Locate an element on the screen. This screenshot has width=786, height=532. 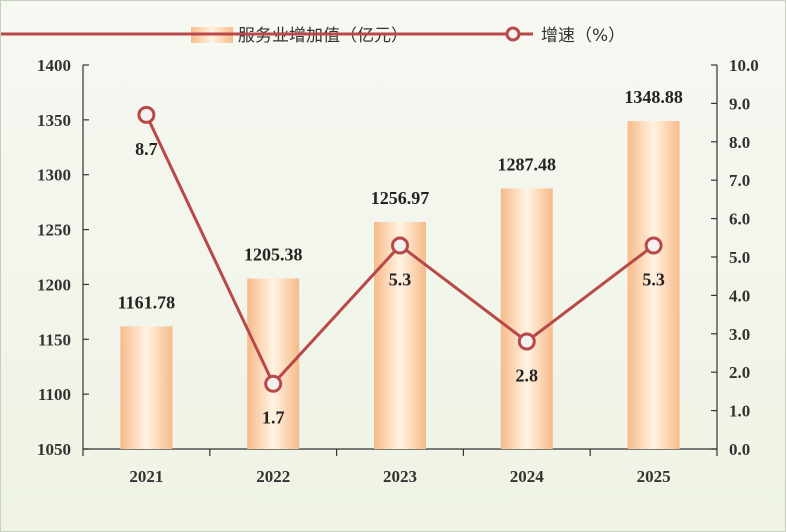
bar-value-label: 1256.97 is located at coordinates (400, 198).